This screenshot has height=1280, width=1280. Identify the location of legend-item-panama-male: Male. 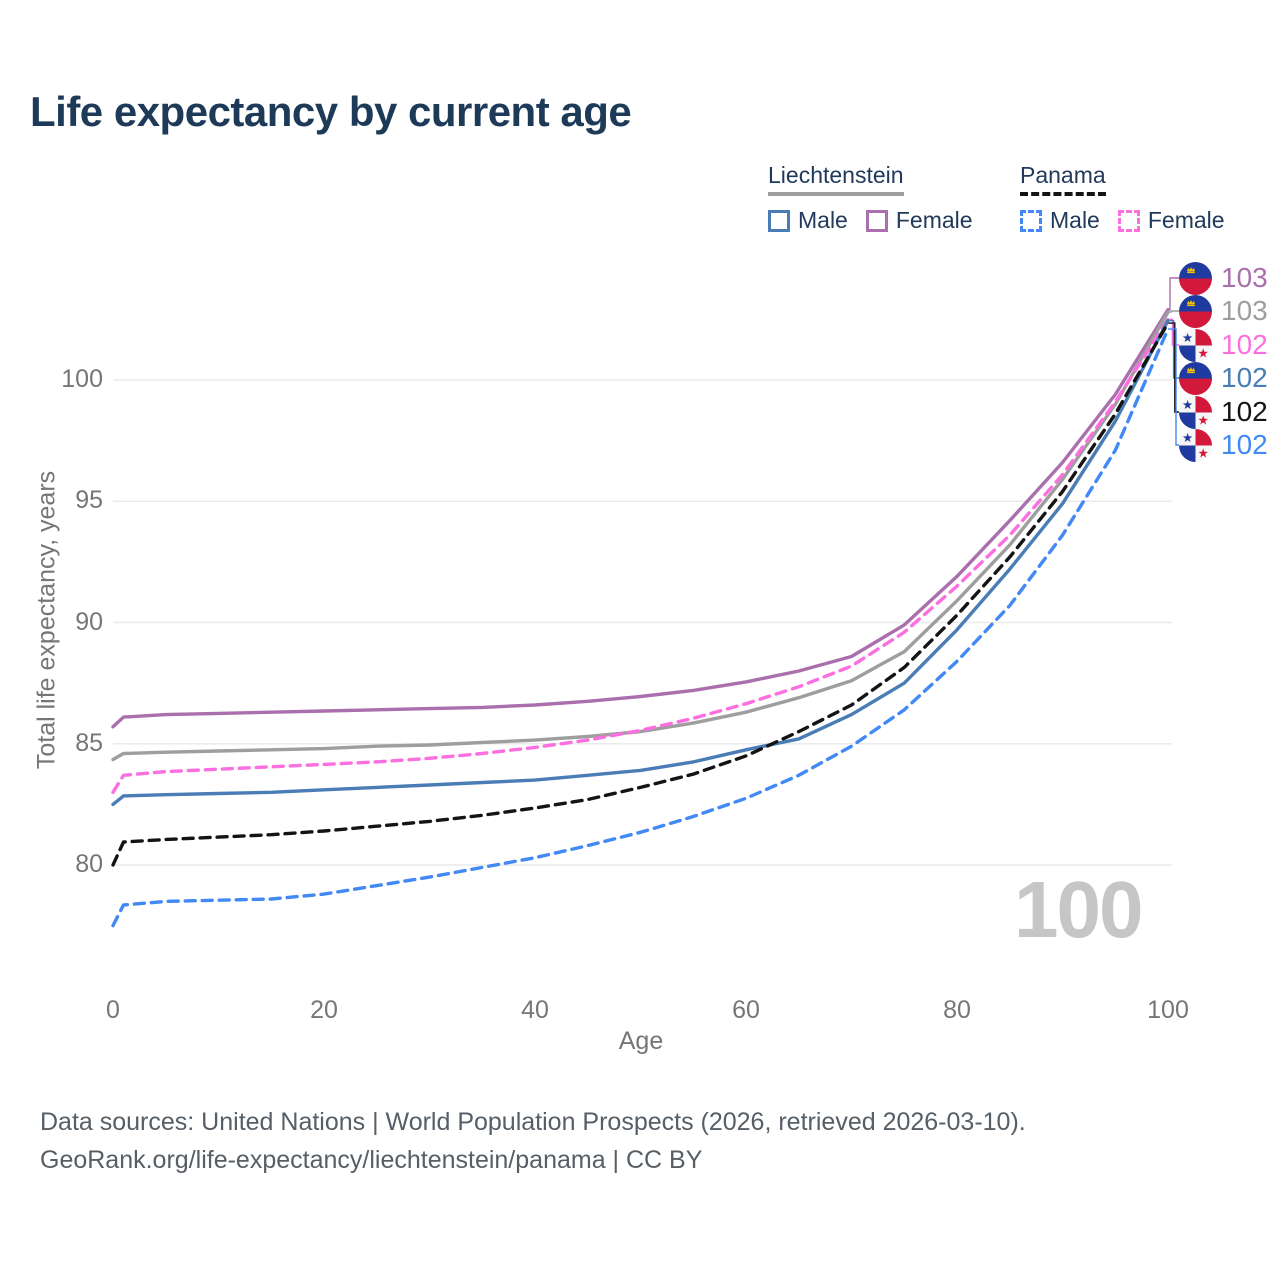
(1060, 220).